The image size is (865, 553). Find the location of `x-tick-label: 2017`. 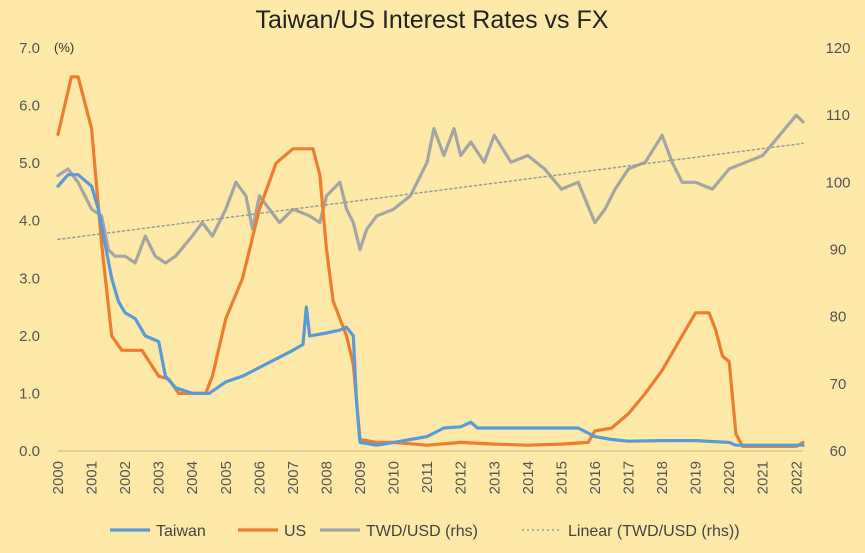

x-tick-label: 2017 is located at coordinates (628, 477).